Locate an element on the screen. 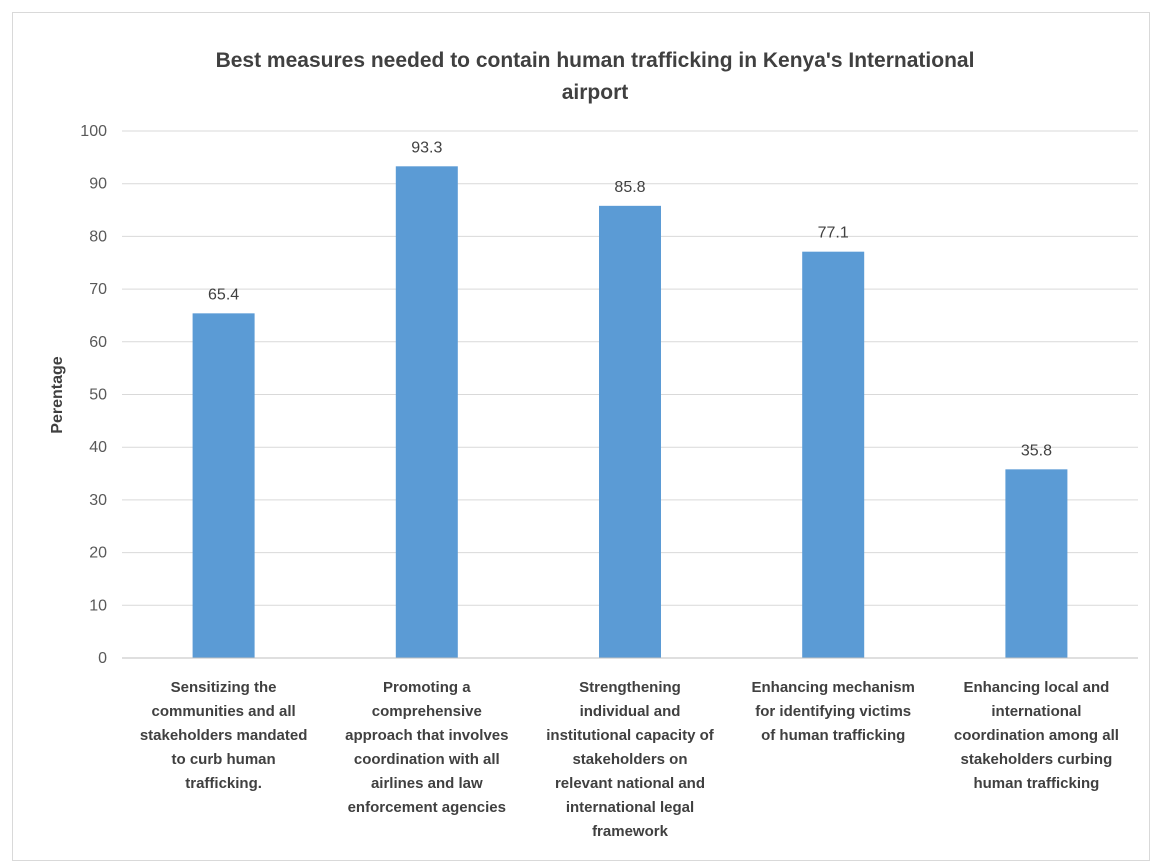 The width and height of the screenshot is (1152, 863). y-tick-label: 60 is located at coordinates (98, 342).